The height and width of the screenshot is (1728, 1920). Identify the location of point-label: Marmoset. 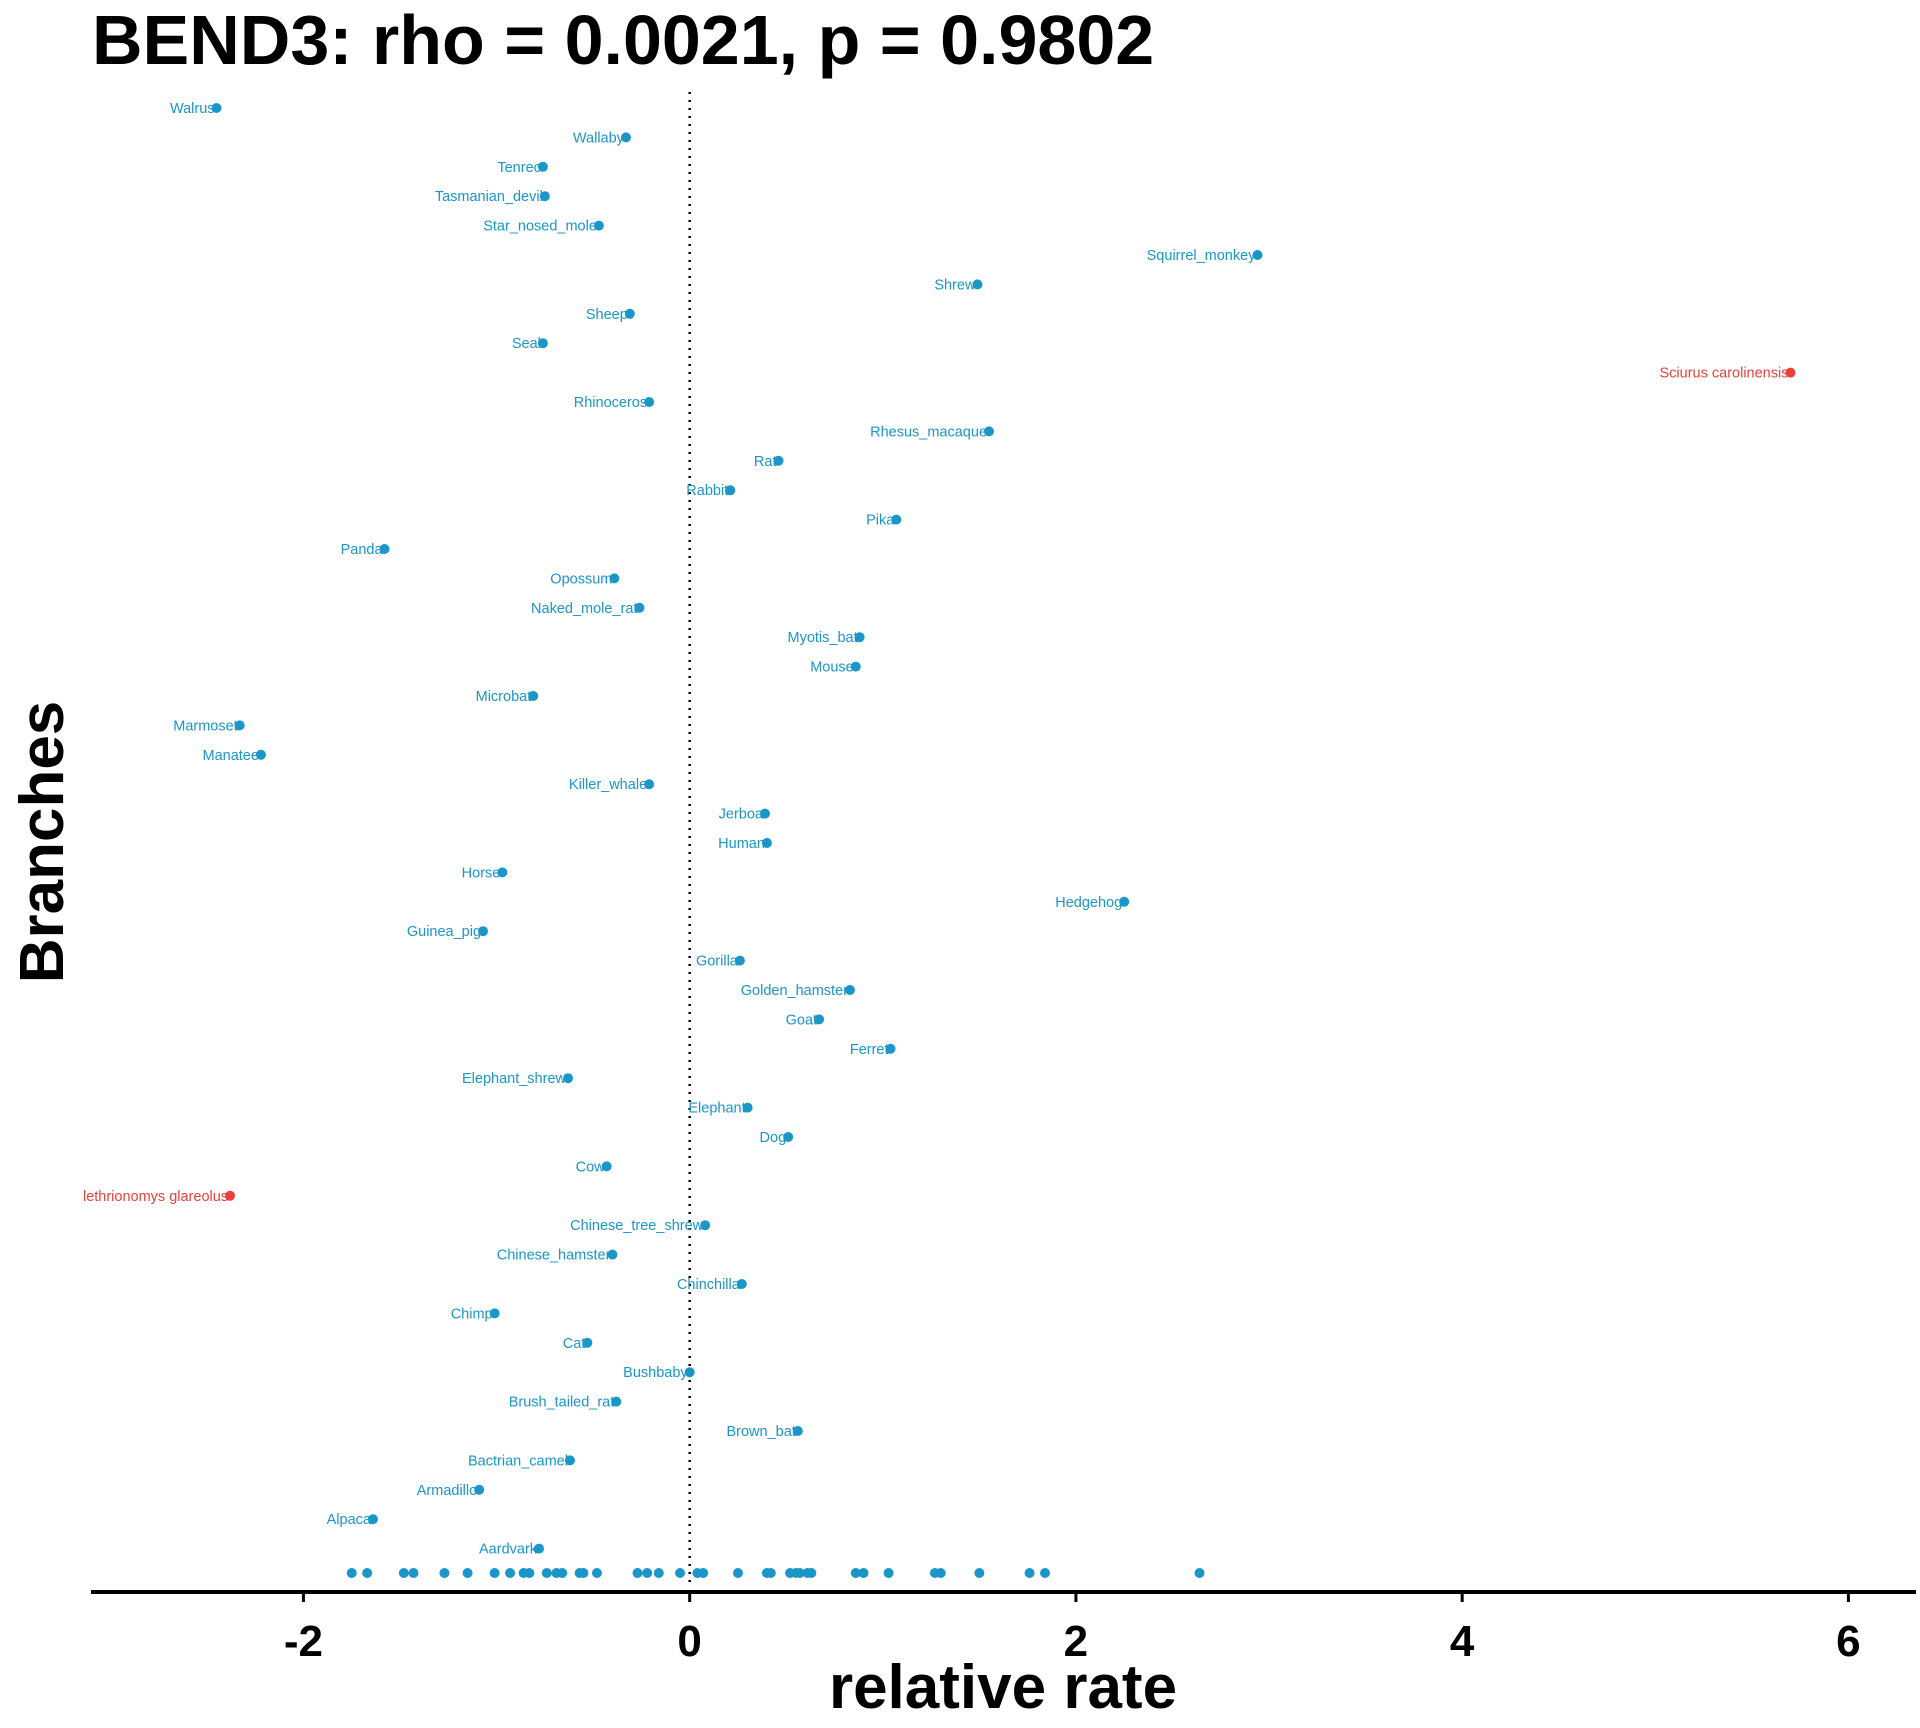
(205, 726).